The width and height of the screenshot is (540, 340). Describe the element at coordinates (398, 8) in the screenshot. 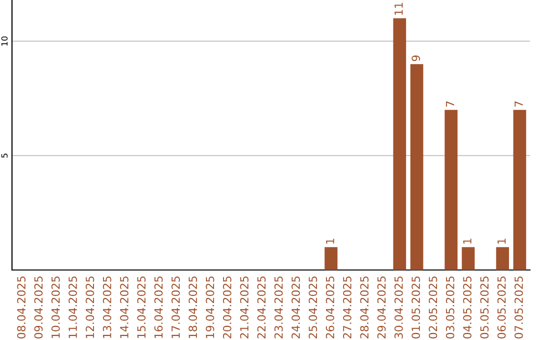

I see `data-label: 11` at that location.